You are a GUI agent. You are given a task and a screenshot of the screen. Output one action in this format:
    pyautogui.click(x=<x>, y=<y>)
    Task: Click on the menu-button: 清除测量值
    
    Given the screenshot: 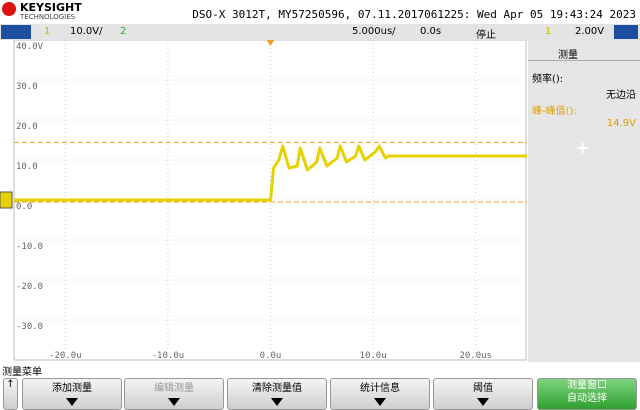 What is the action you would take?
    pyautogui.click(x=277, y=394)
    